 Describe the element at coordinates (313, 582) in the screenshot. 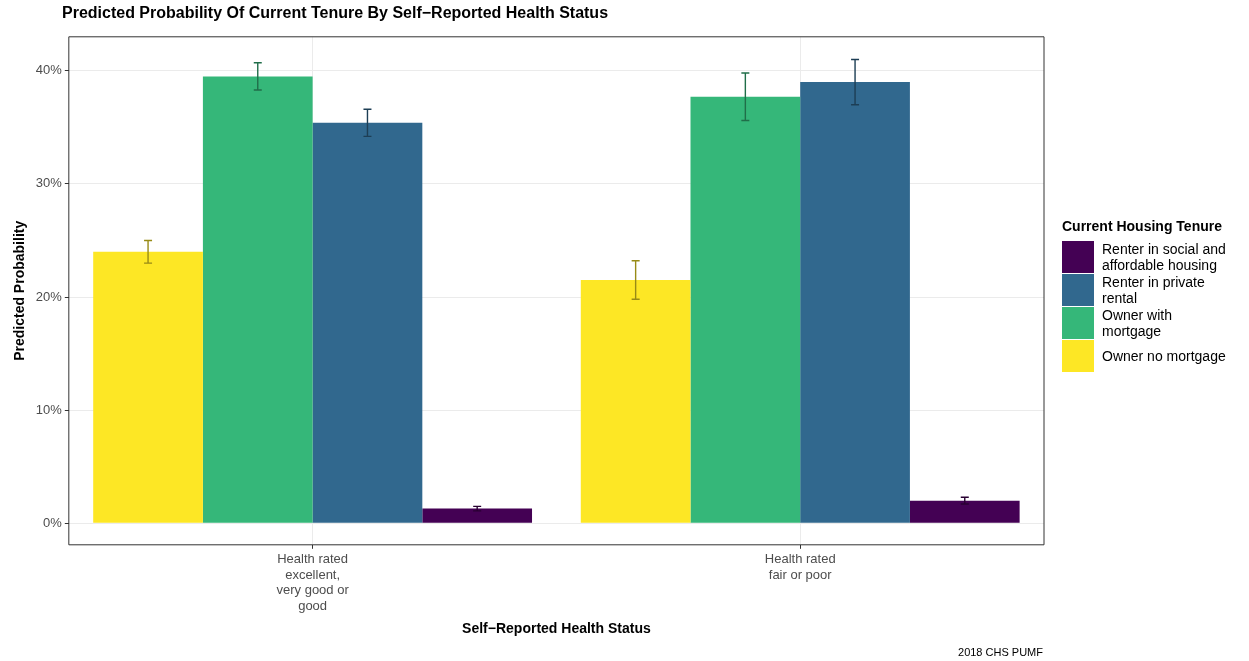

I see `x-tick-label: Health rated excellent, very good or good` at that location.